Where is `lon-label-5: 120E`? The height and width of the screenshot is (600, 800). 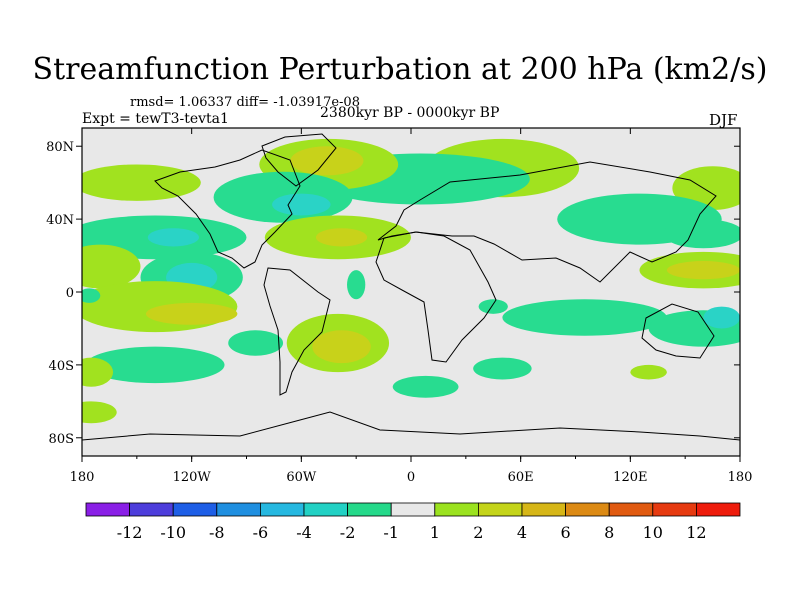 lon-label-5: 120E is located at coordinates (630, 477).